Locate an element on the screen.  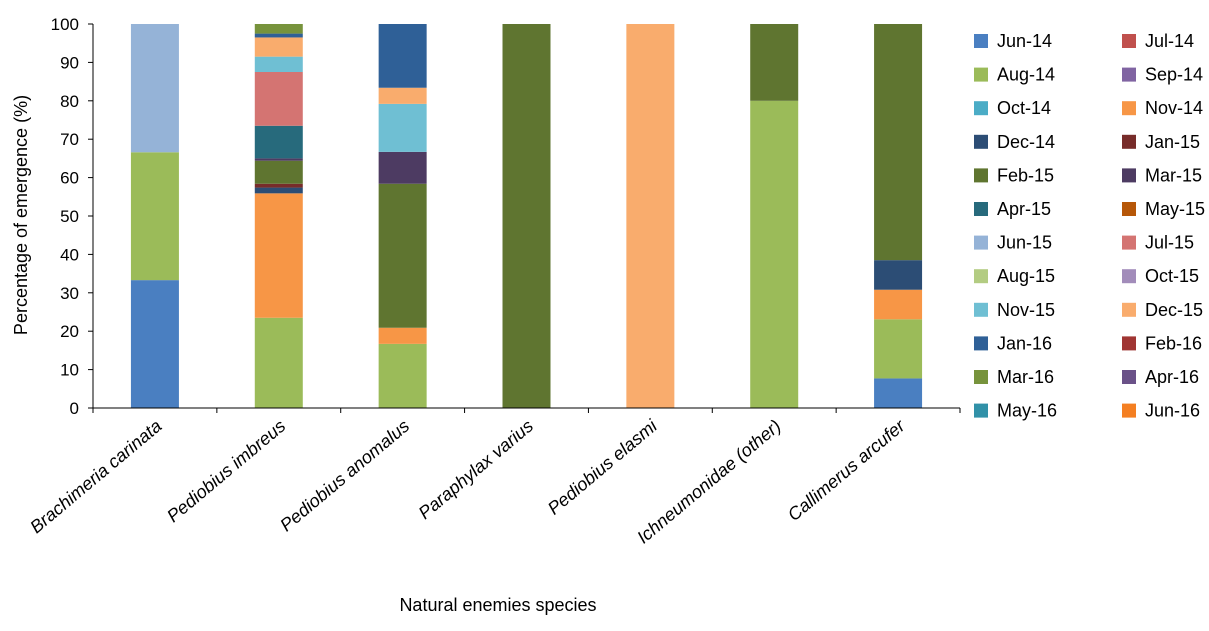
x-tick-label: Pediobius anomalus is located at coordinates (344, 476).